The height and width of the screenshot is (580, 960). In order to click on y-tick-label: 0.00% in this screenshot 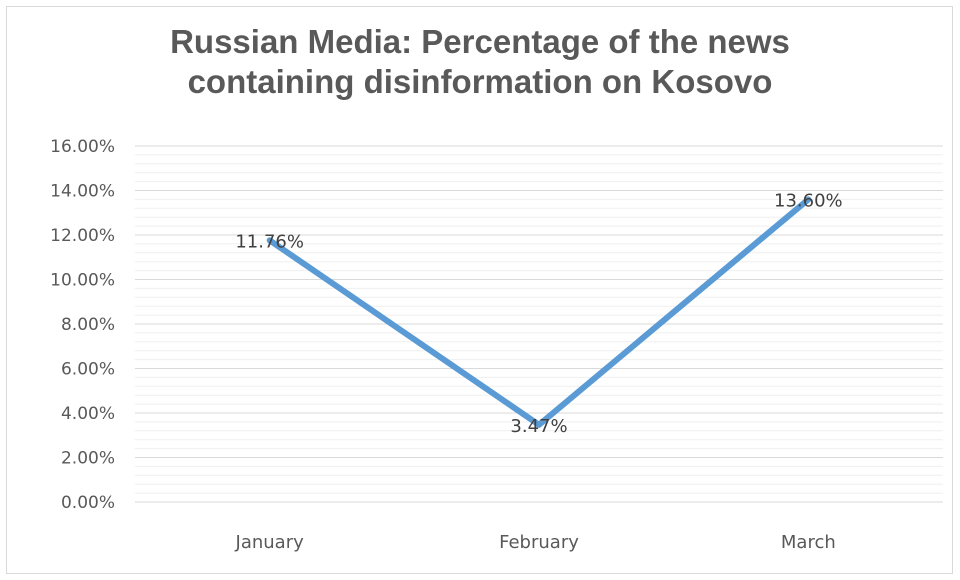, I will do `click(88, 503)`.